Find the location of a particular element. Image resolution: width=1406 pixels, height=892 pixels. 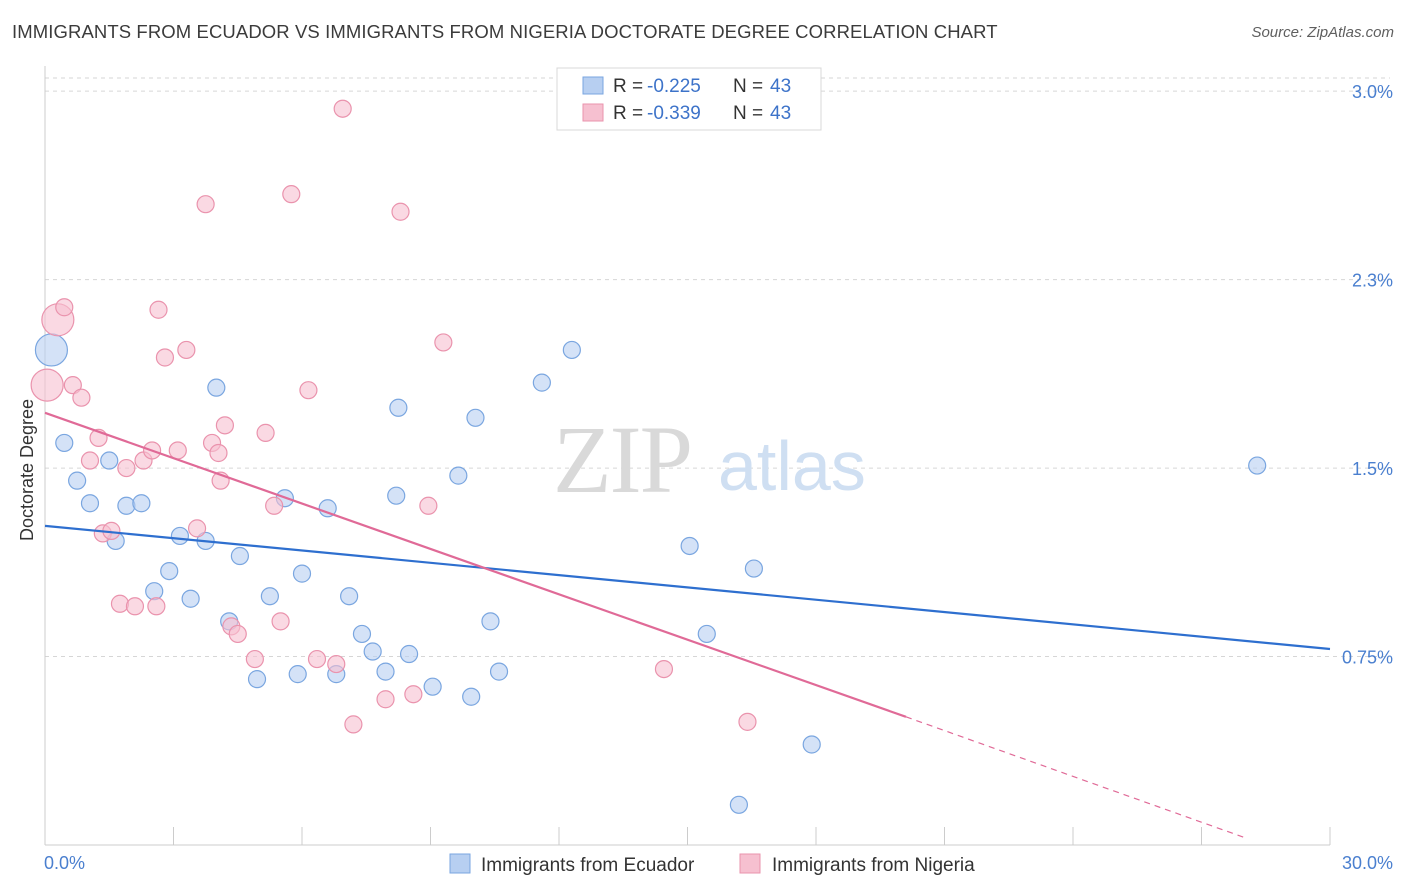

legend-n-value: 43 is located at coordinates (780, 86).